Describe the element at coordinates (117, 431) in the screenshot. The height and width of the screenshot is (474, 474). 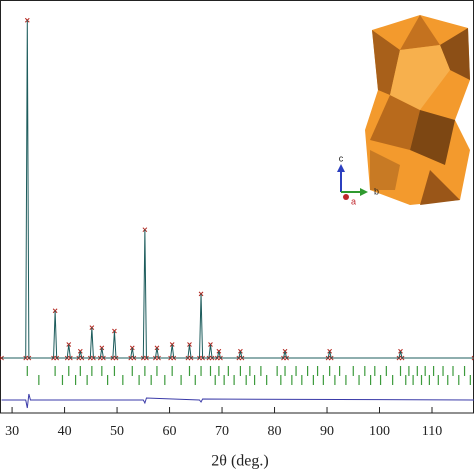
I see `x-tick-label: 50` at that location.